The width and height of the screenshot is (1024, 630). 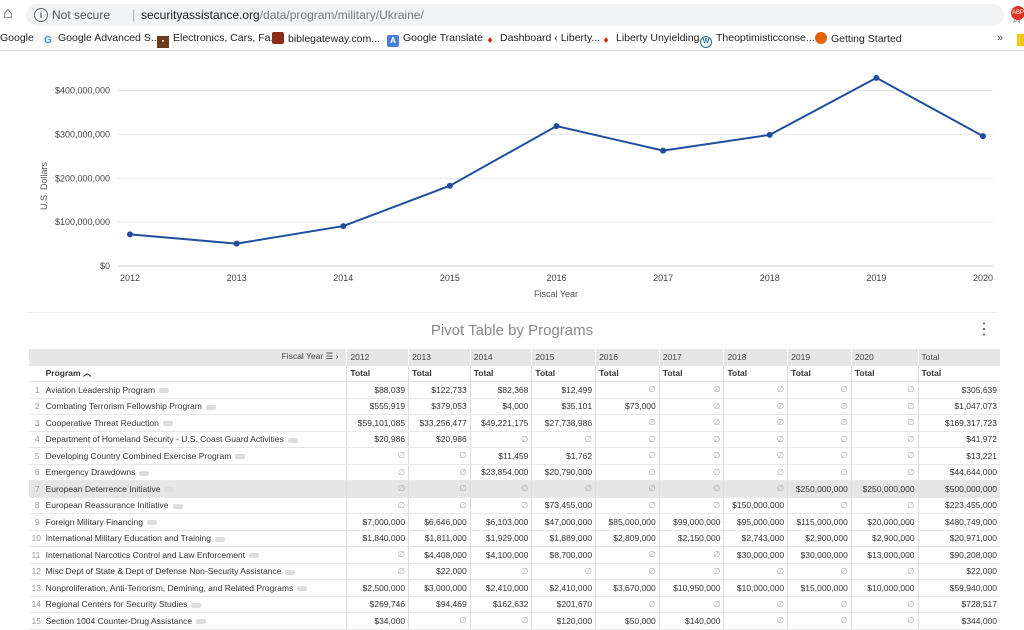 What do you see at coordinates (187, 357) in the screenshot?
I see `fiscal-year-header: Fiscal Year ☰ ›` at bounding box center [187, 357].